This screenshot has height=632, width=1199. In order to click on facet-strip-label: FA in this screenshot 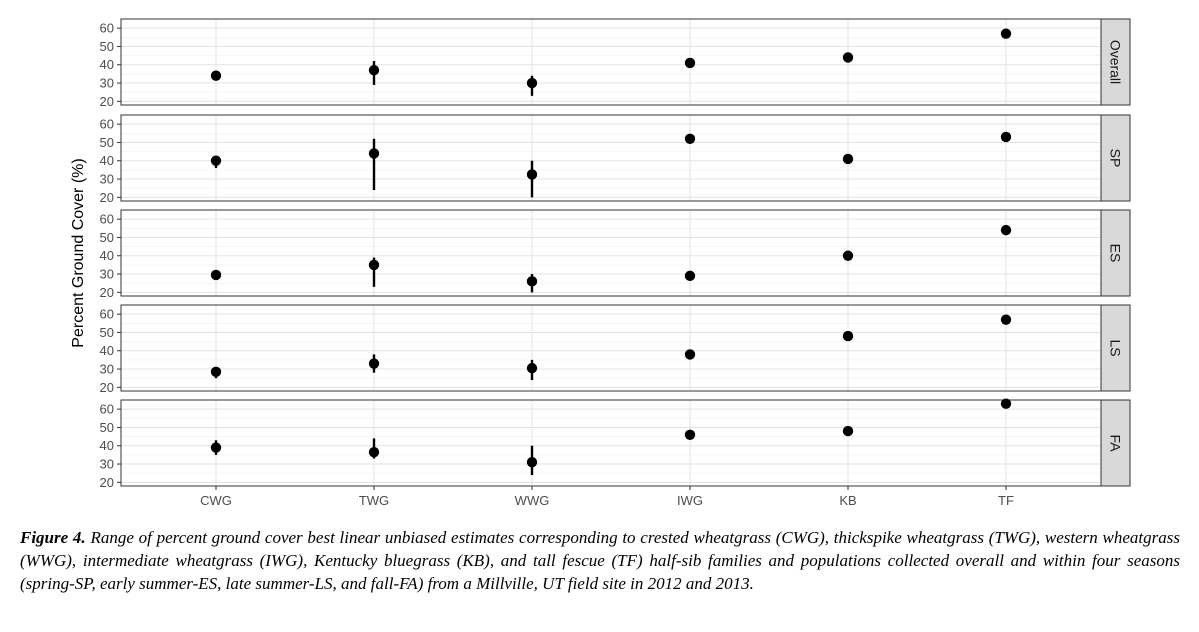, I will do `click(1116, 443)`.